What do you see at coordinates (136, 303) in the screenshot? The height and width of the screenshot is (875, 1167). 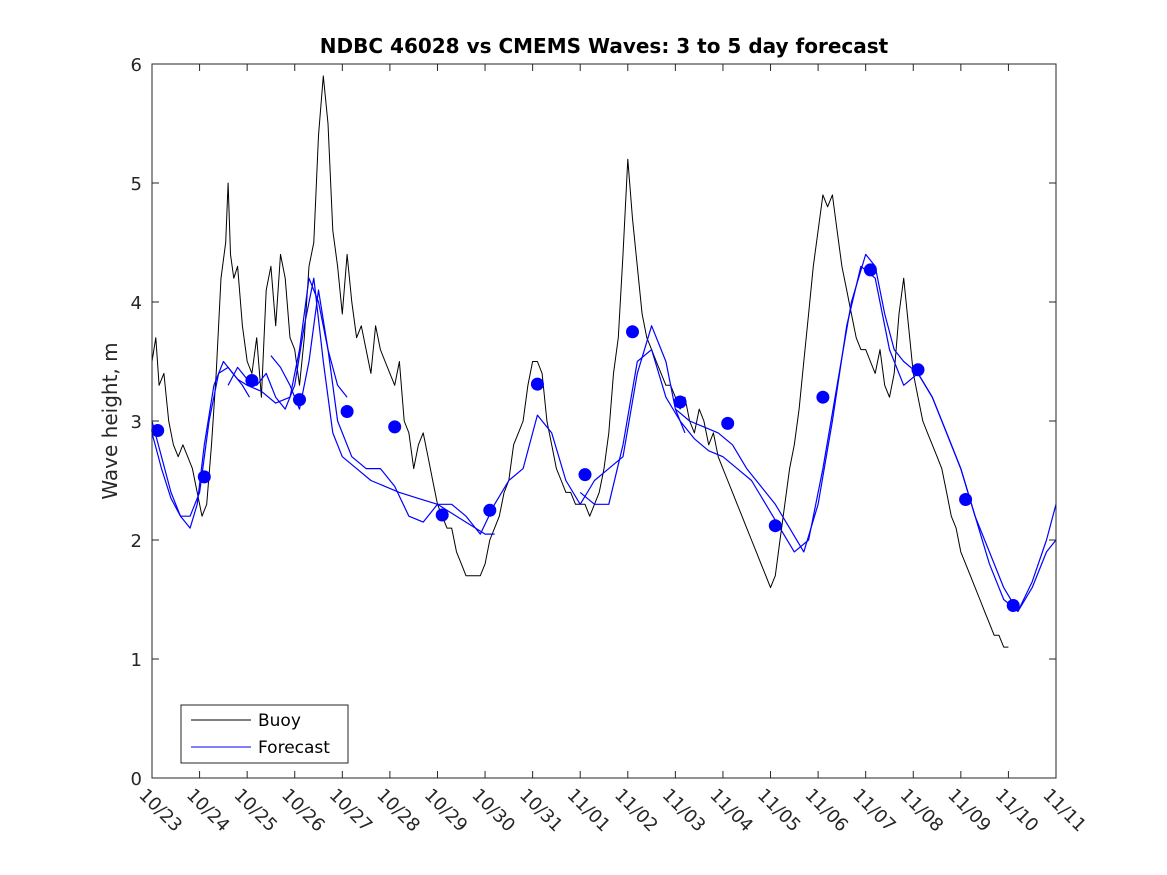 I see `y-tick-label: 4` at bounding box center [136, 303].